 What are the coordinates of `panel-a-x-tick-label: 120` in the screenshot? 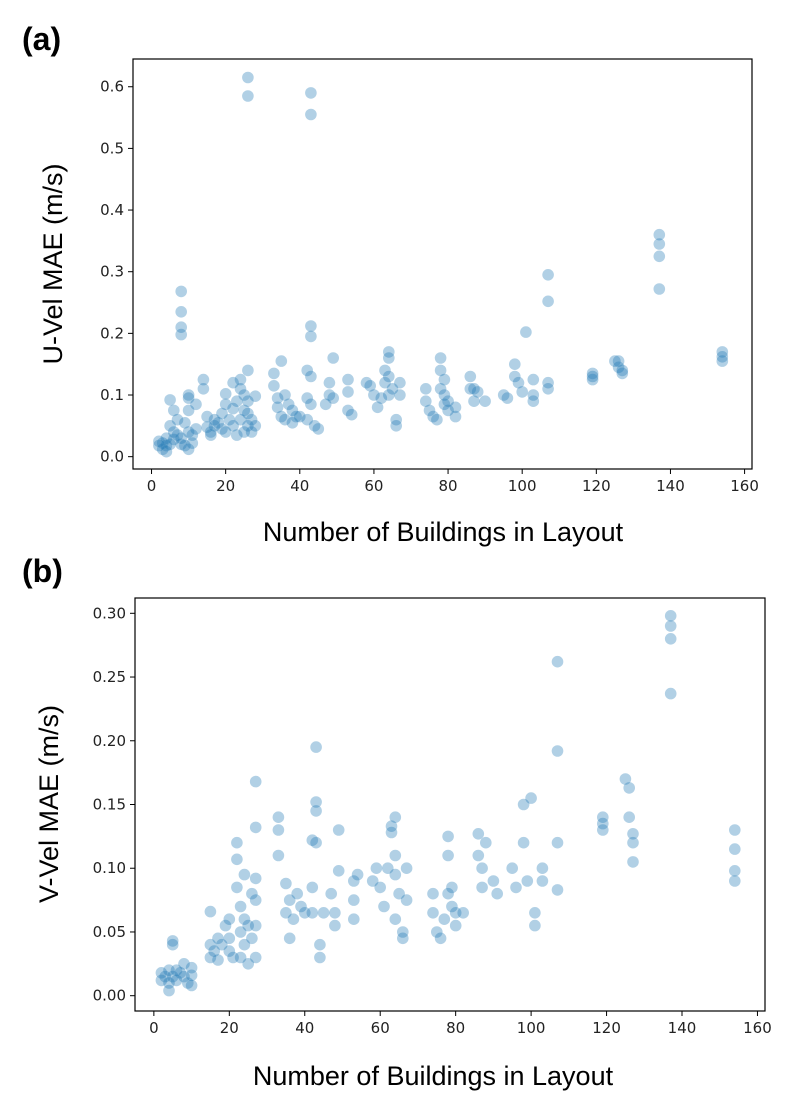 It's located at (596, 486).